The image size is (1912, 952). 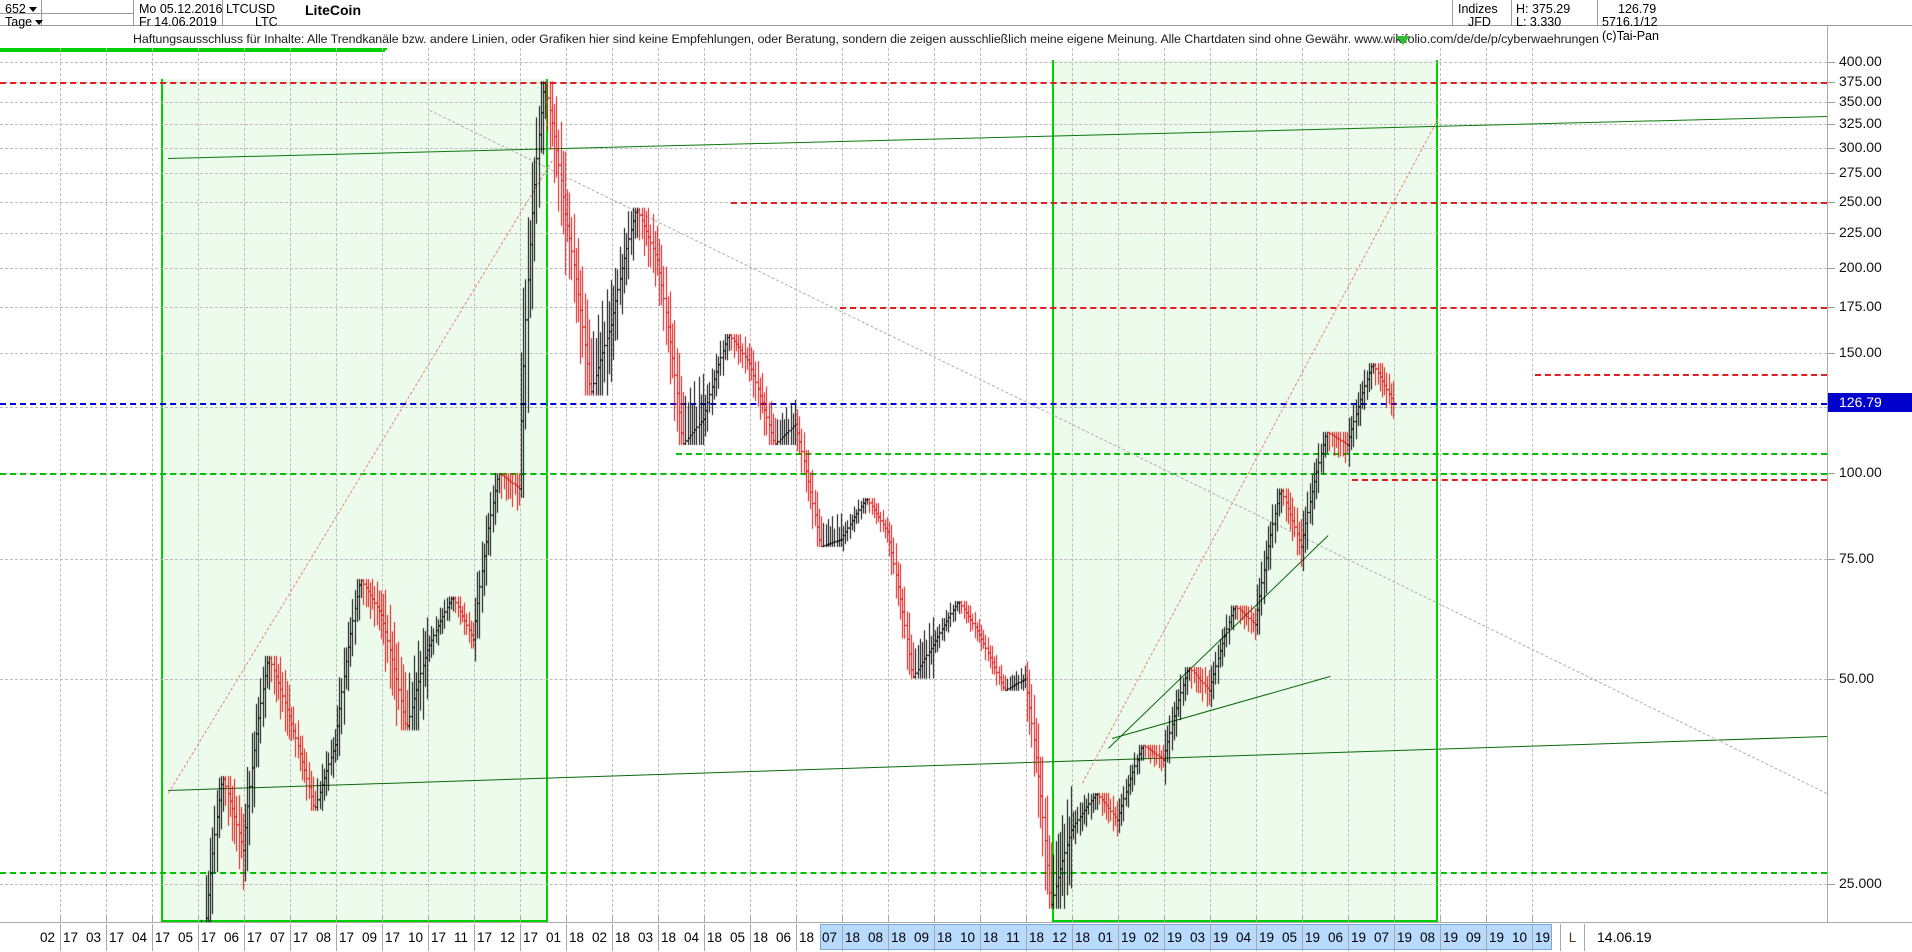 I want to click on date-axis-month: 01, so click(x=1106, y=937).